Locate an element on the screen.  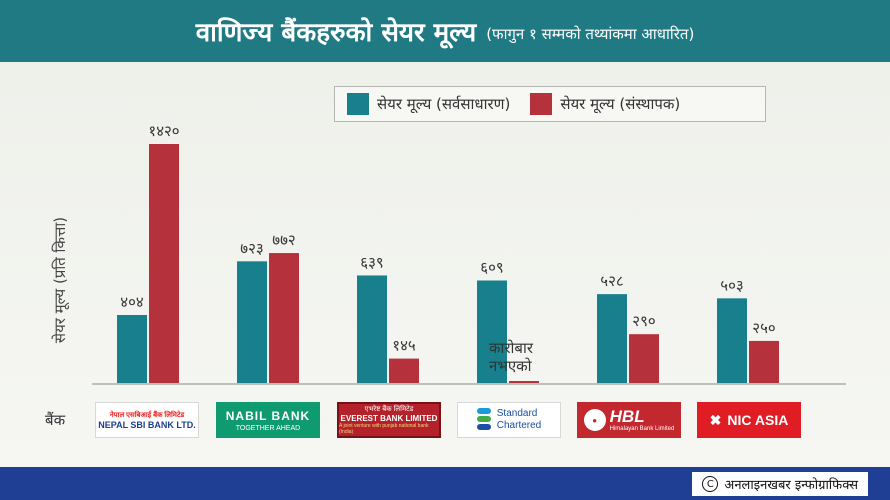
logo-standard-chartered: Standard Chartered is located at coordinates (509, 420).